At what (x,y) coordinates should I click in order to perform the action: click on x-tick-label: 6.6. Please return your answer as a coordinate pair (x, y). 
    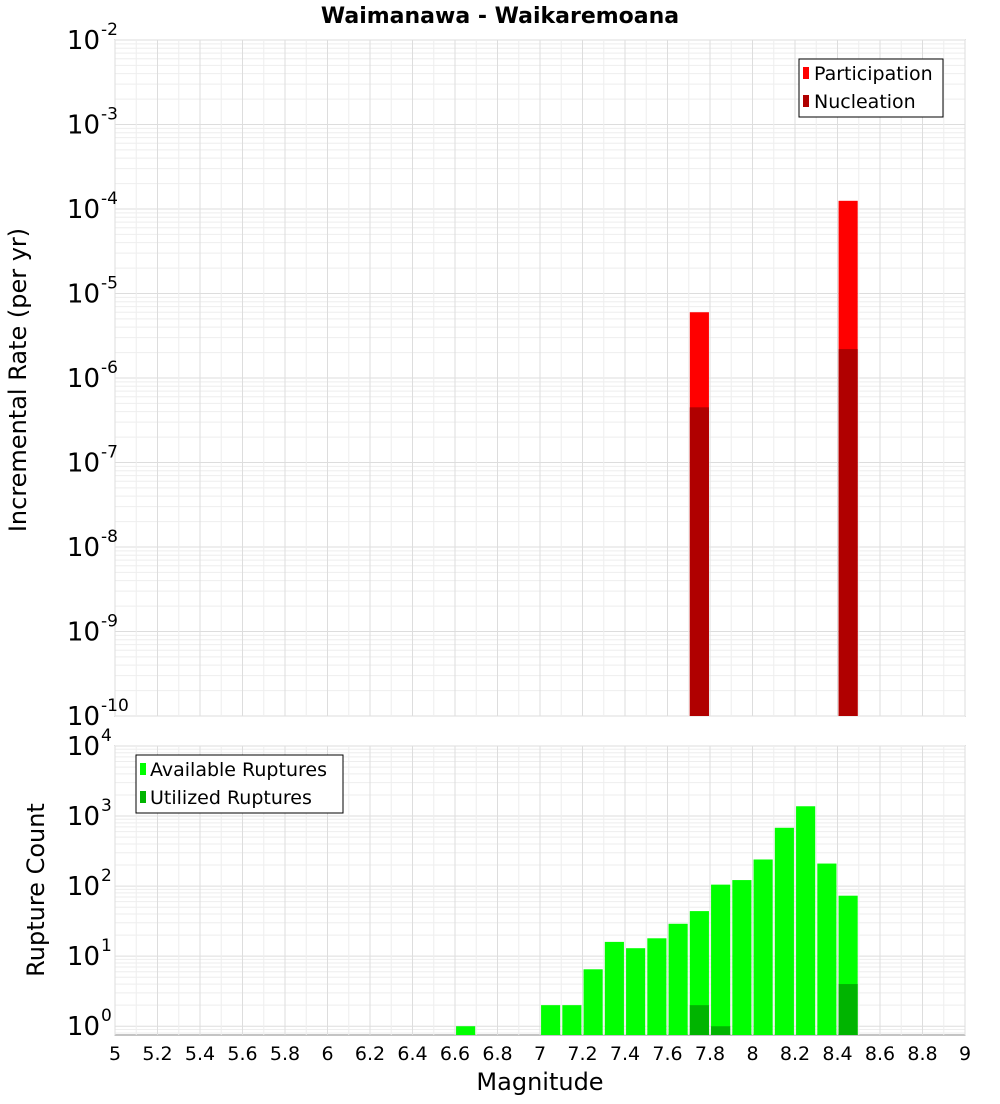
    Looking at the image, I should click on (455, 1054).